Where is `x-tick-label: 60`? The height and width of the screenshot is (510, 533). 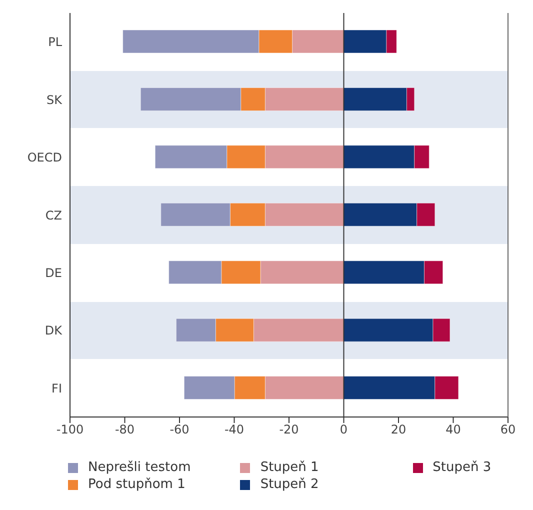 x-tick-label: 60 is located at coordinates (508, 429).